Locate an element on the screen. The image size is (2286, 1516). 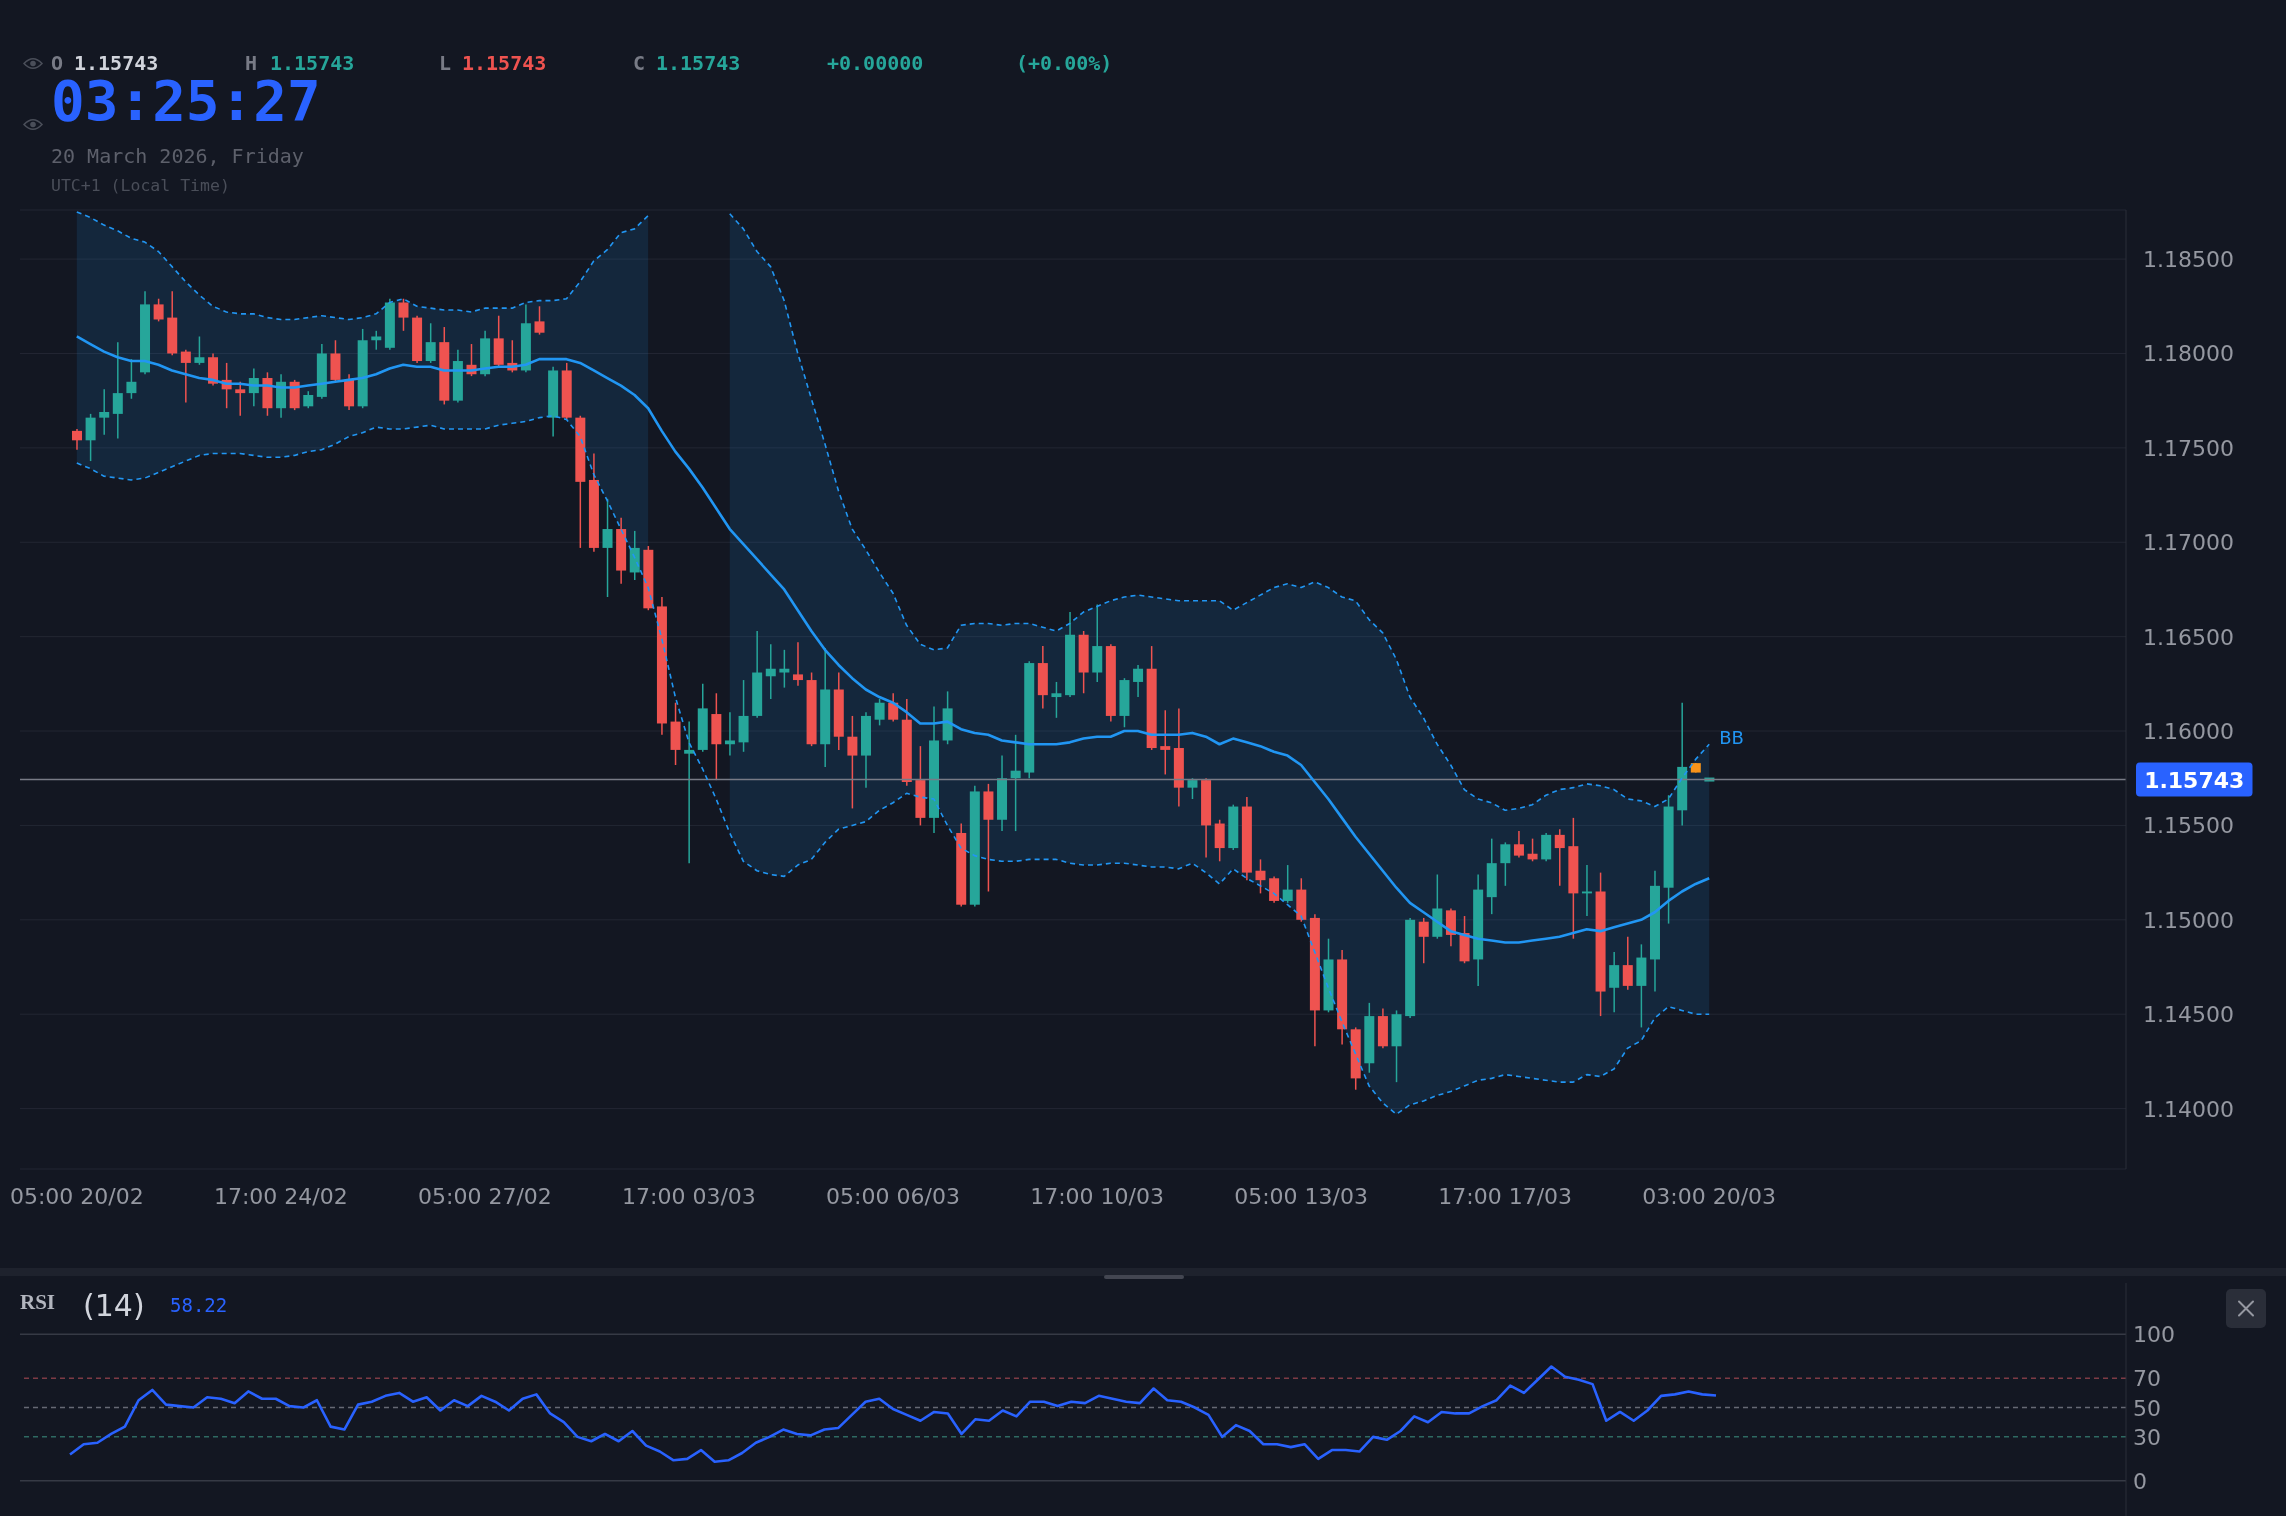
y-tick-label: 1.16500 is located at coordinates (2188, 637).